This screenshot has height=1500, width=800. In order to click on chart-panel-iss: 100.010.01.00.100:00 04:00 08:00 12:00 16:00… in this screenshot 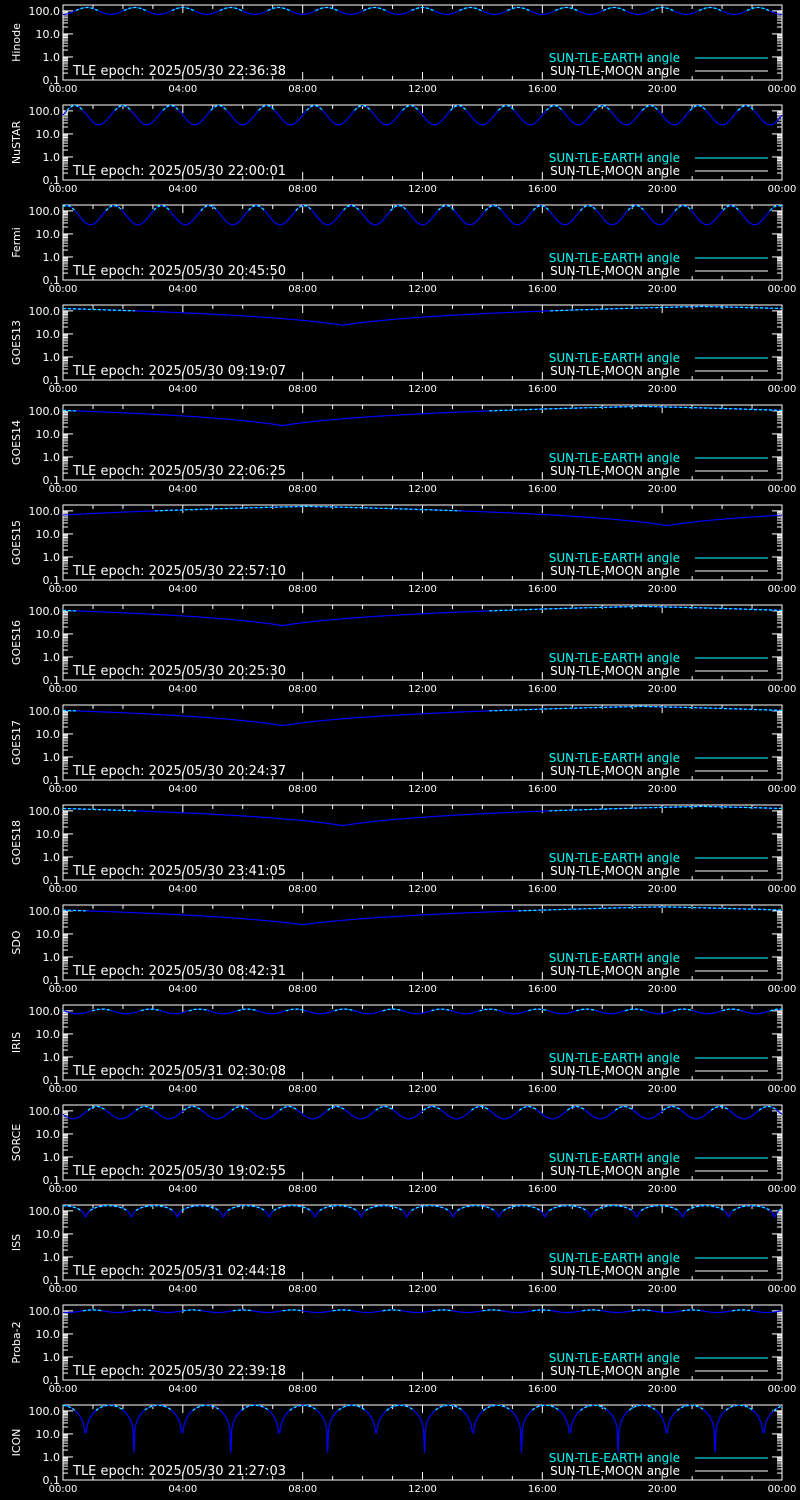, I will do `click(403, 1249)`.